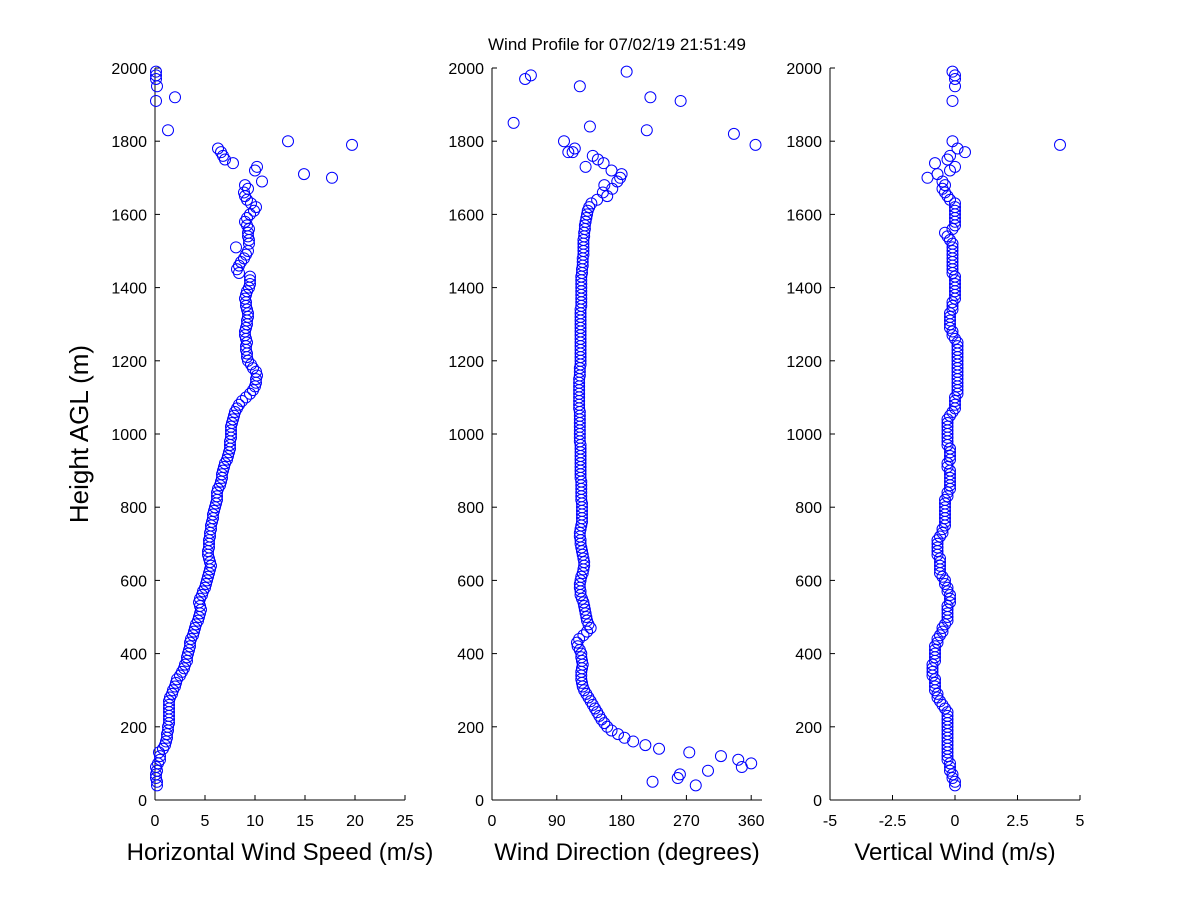 The image size is (1200, 900). Describe the element at coordinates (621, 821) in the screenshot. I see `x-tick-label: 180` at that location.